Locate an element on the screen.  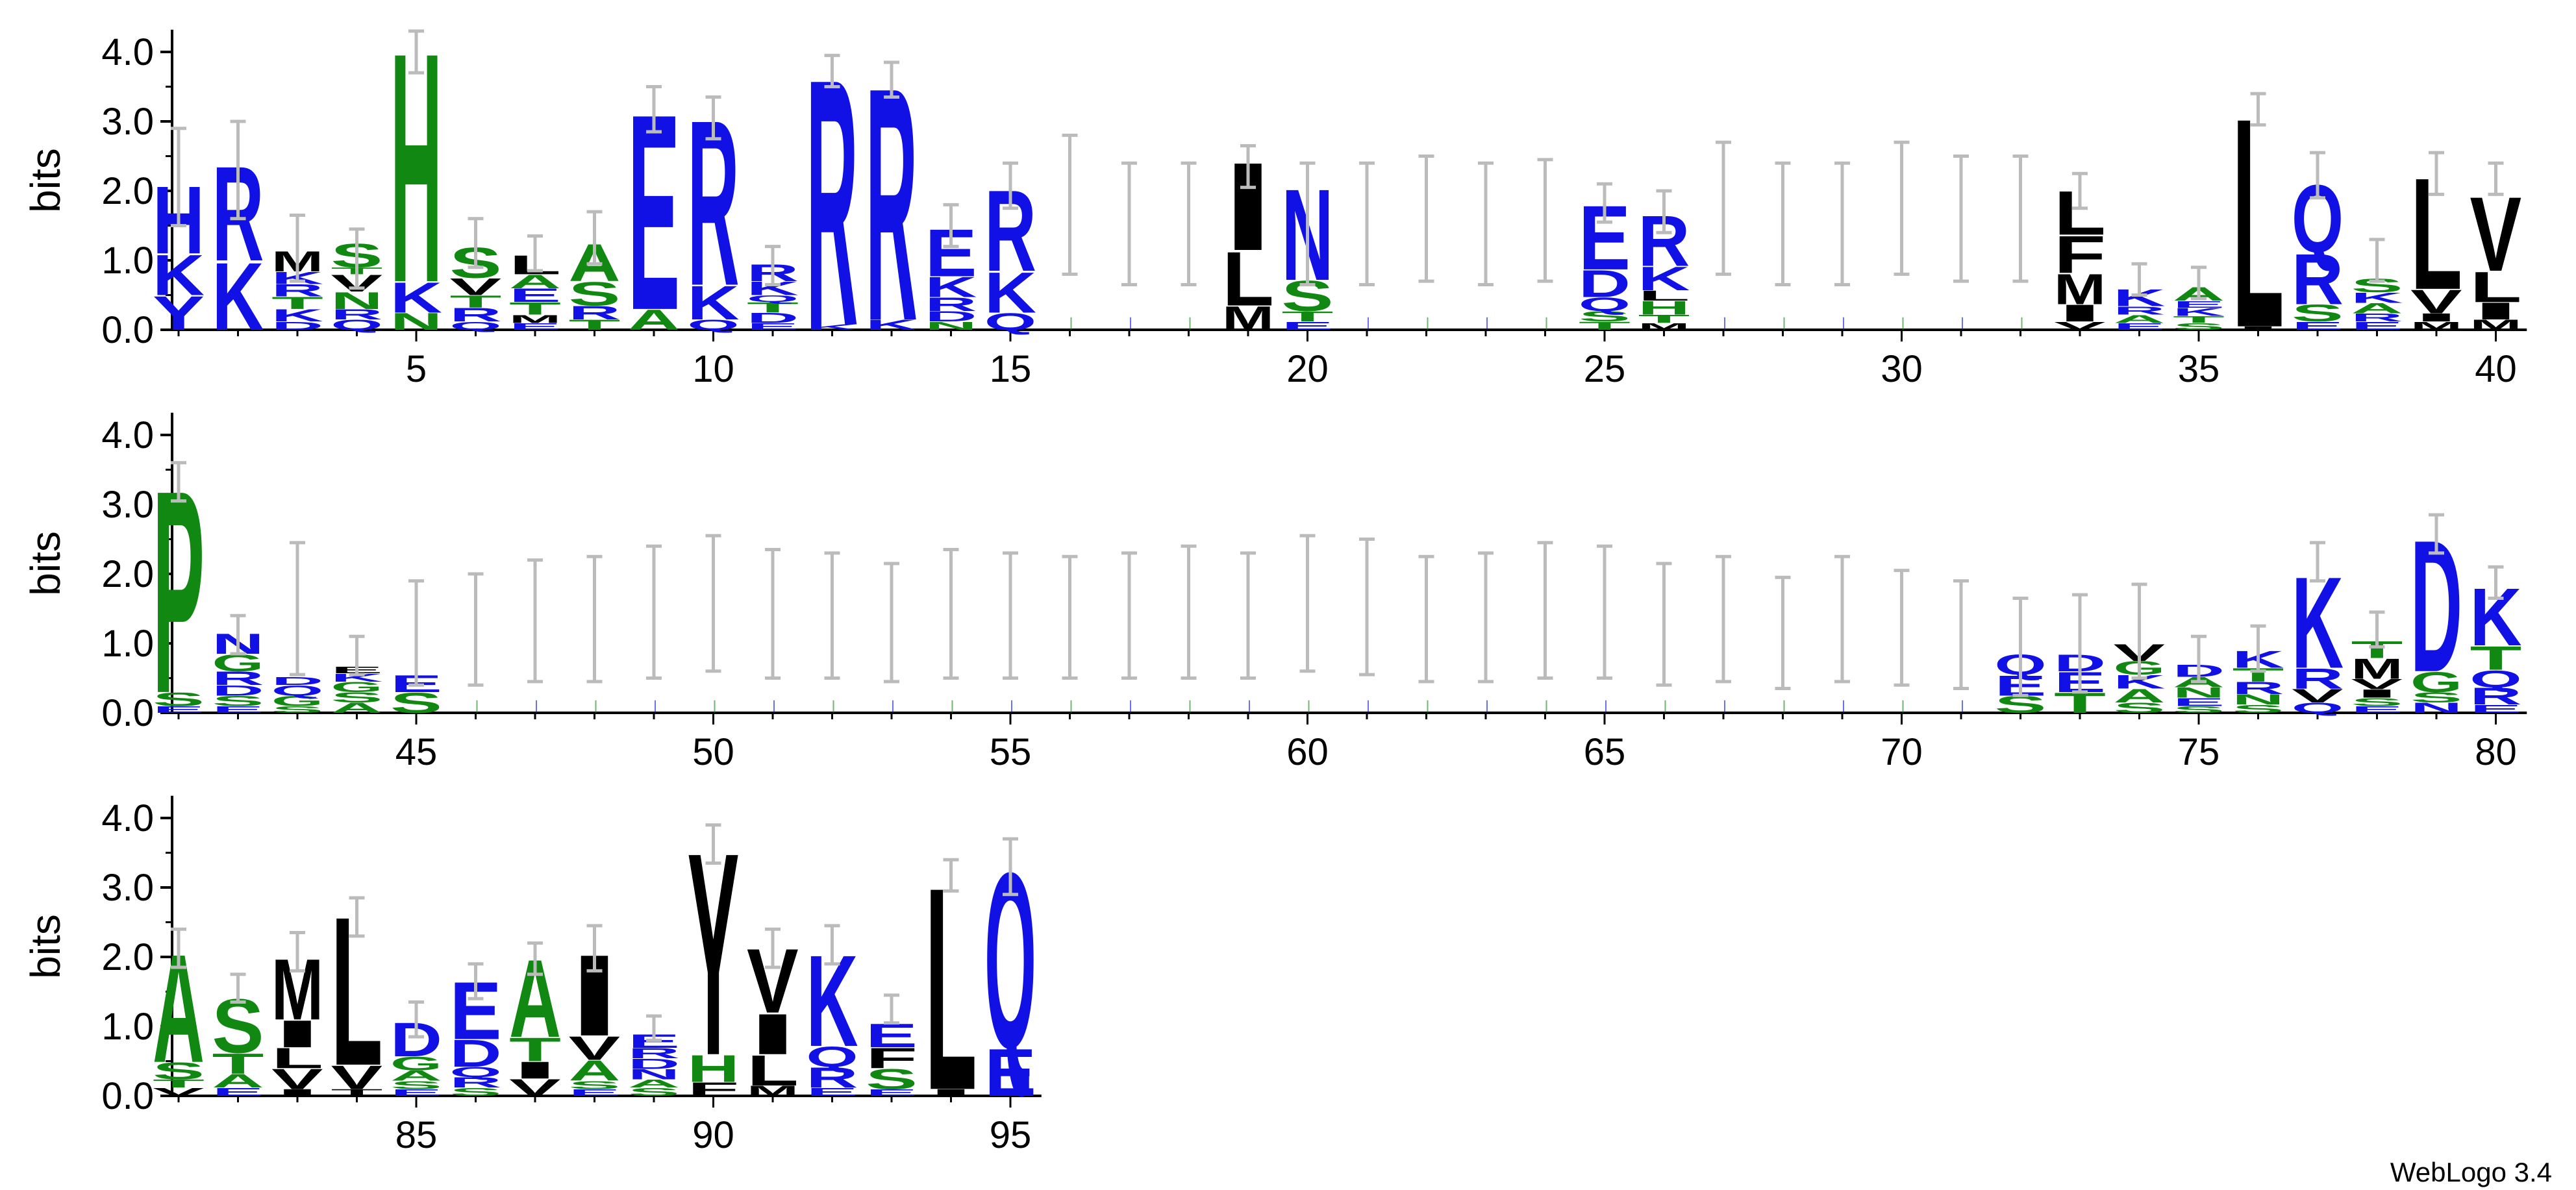
logo-letter: F is located at coordinates (892, 1058).